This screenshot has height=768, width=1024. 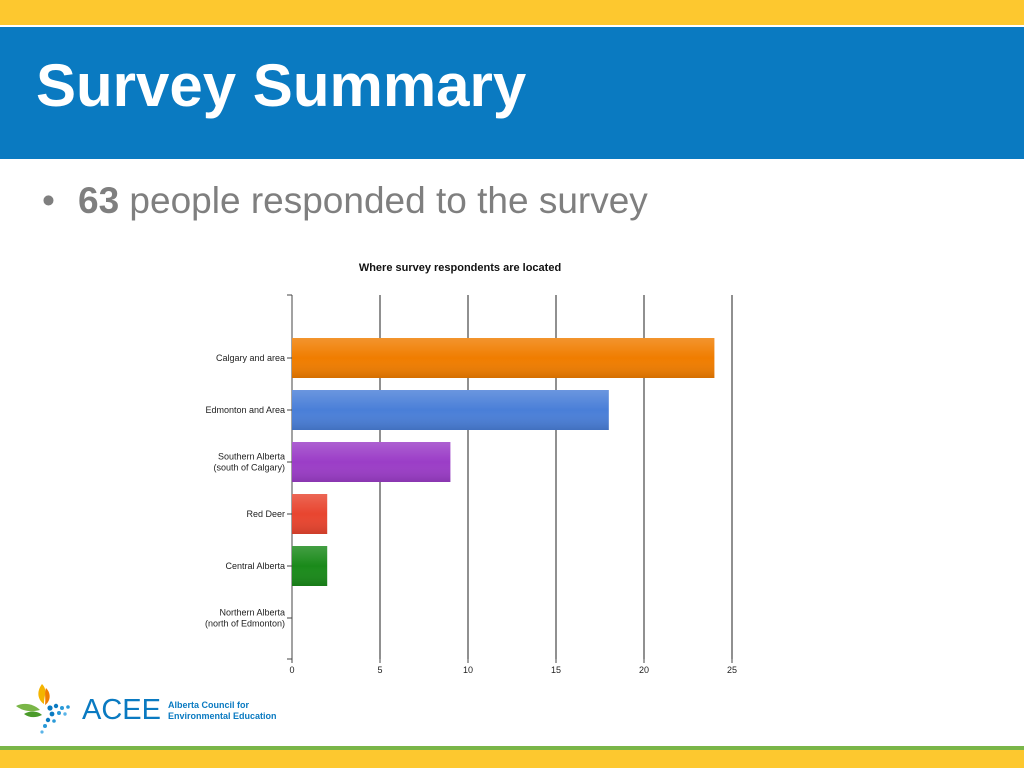 What do you see at coordinates (732, 670) in the screenshot?
I see `x-tick-label: 25` at bounding box center [732, 670].